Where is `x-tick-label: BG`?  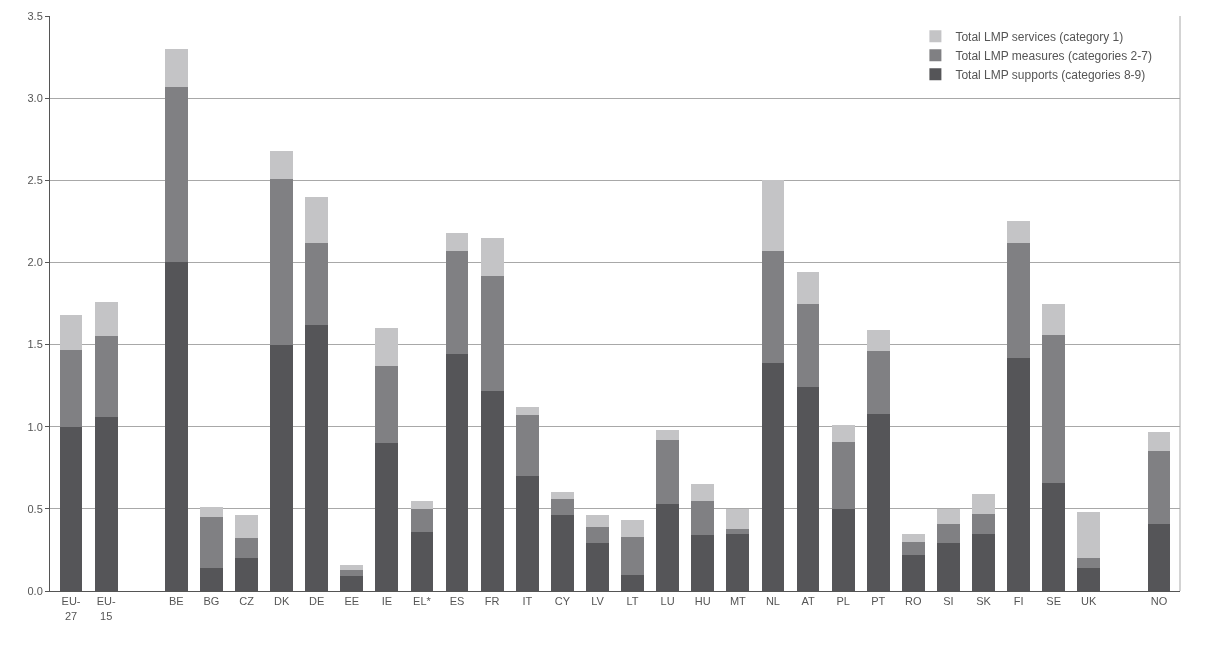
x-tick-label: BG is located at coordinates (211, 601).